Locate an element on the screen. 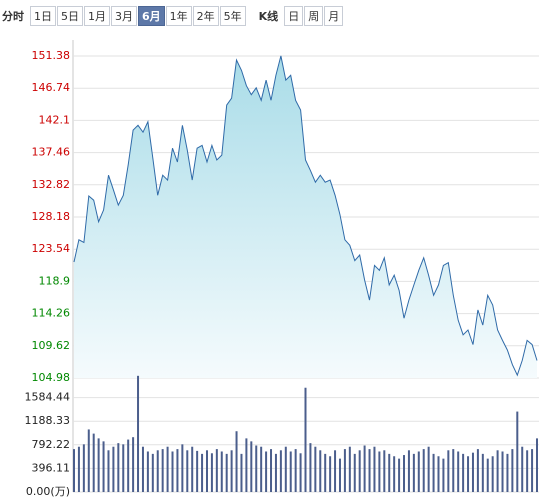  period-button: 5日 is located at coordinates (70, 16).